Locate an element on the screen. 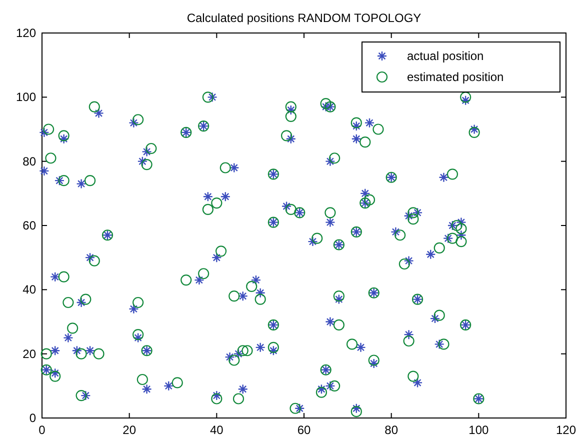 This screenshot has width=579, height=443. x-tick-label: 80 is located at coordinates (391, 430).